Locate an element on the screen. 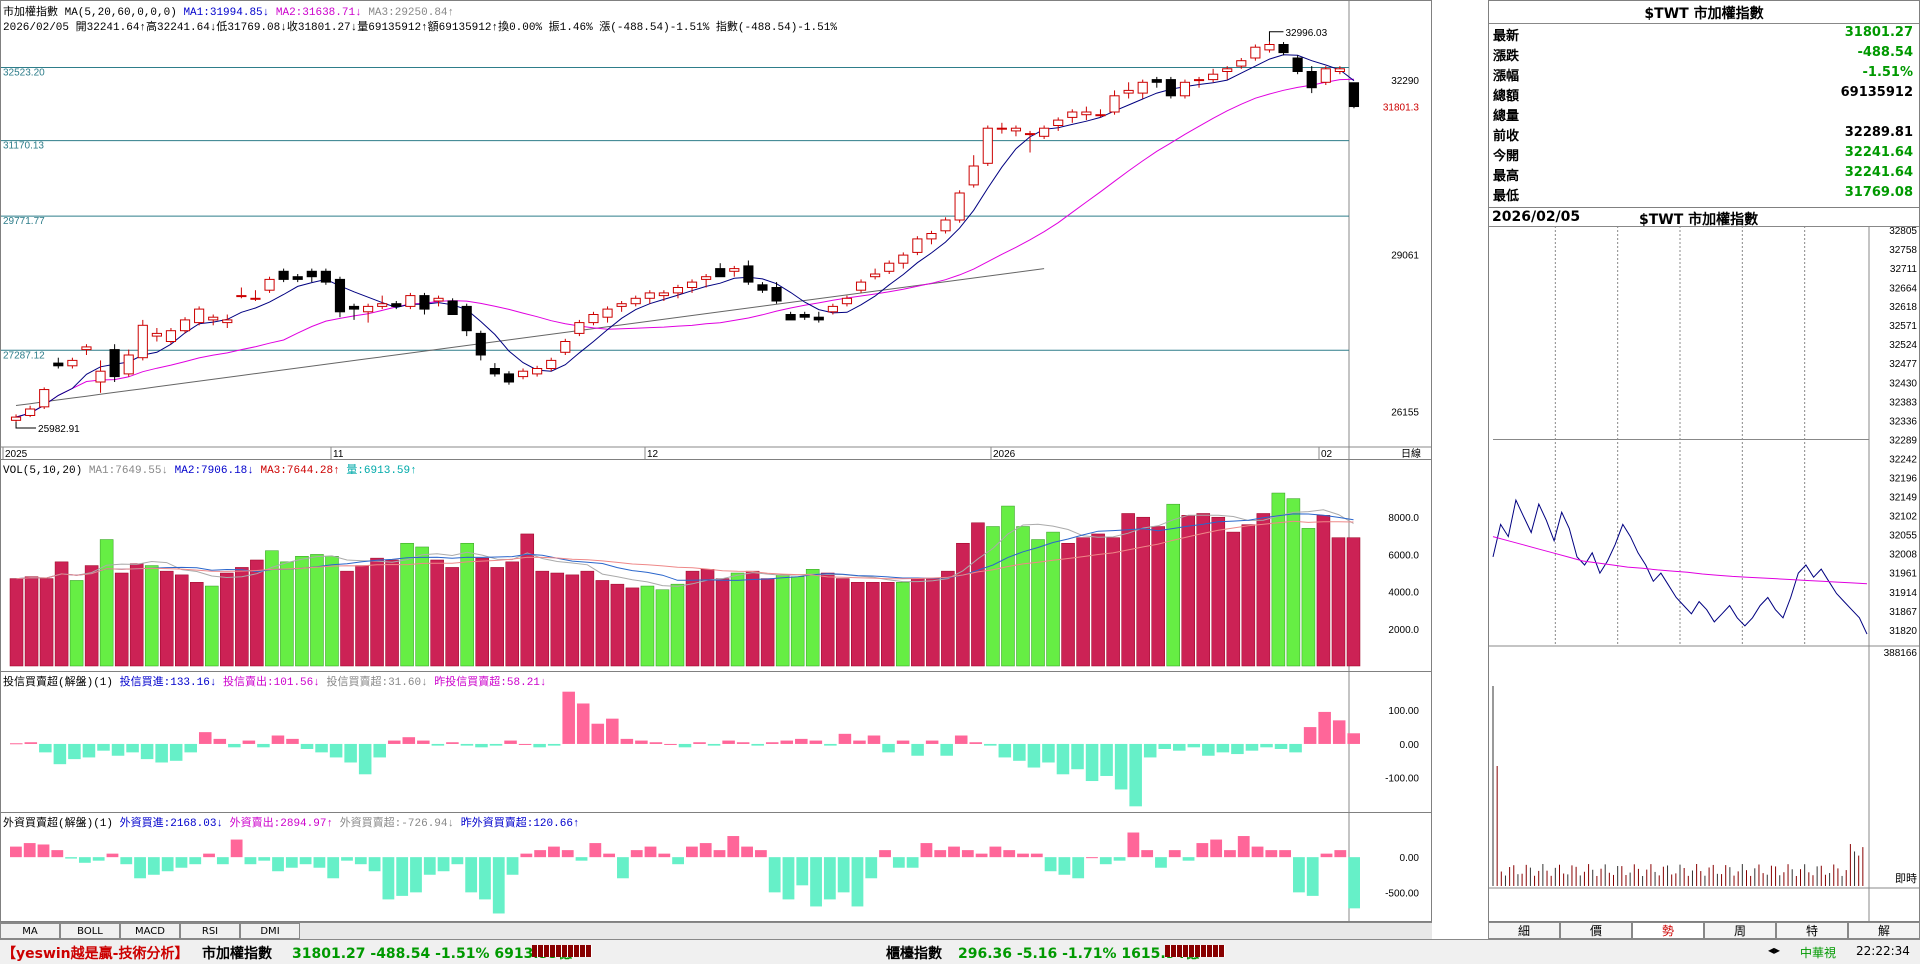  tab-detail: 細 is located at coordinates (1524, 930).